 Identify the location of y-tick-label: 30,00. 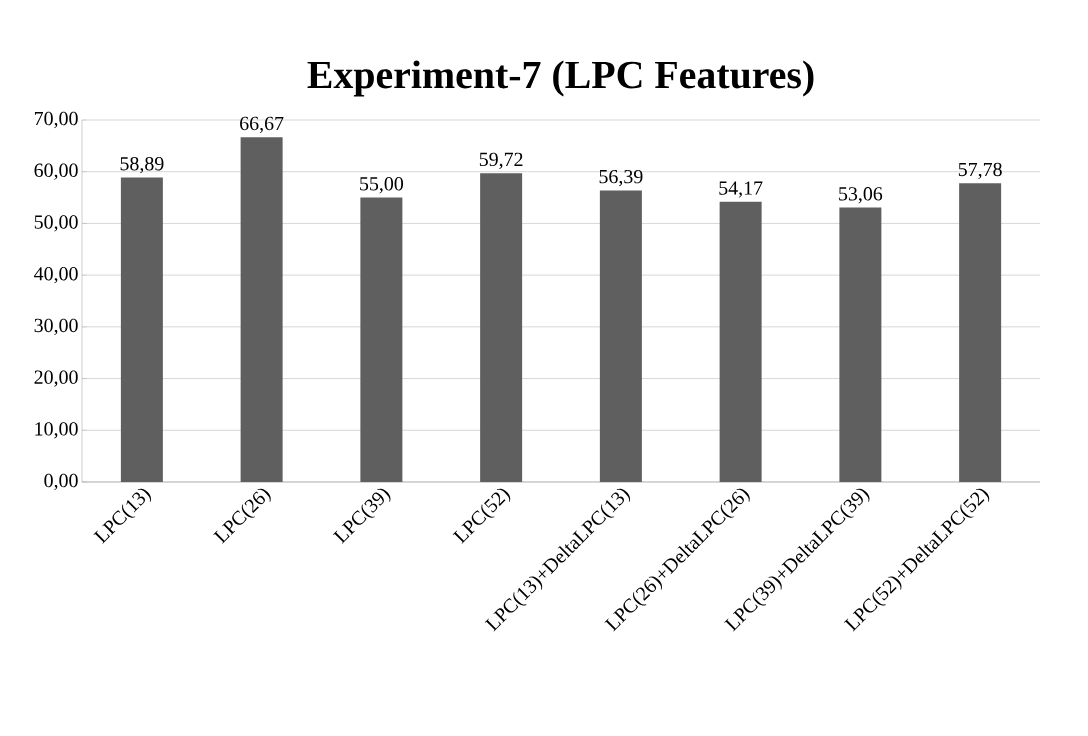
(56, 327).